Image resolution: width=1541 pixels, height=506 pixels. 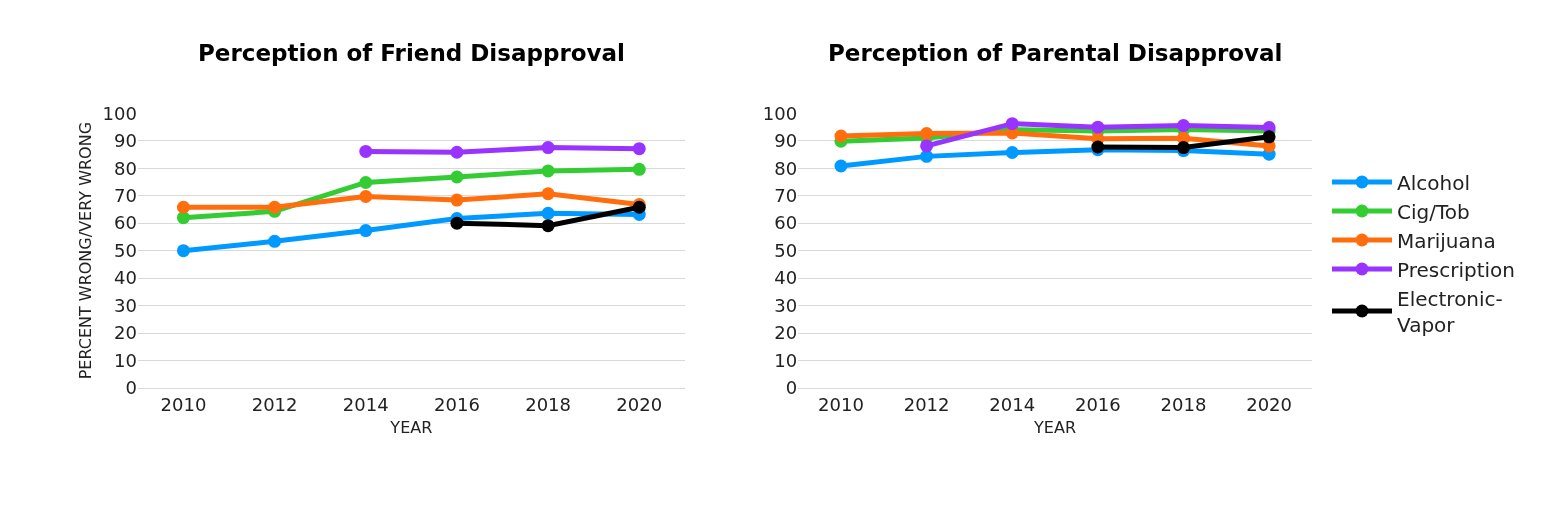 What do you see at coordinates (1446, 240) in the screenshot?
I see `legend-label: Marijuana` at bounding box center [1446, 240].